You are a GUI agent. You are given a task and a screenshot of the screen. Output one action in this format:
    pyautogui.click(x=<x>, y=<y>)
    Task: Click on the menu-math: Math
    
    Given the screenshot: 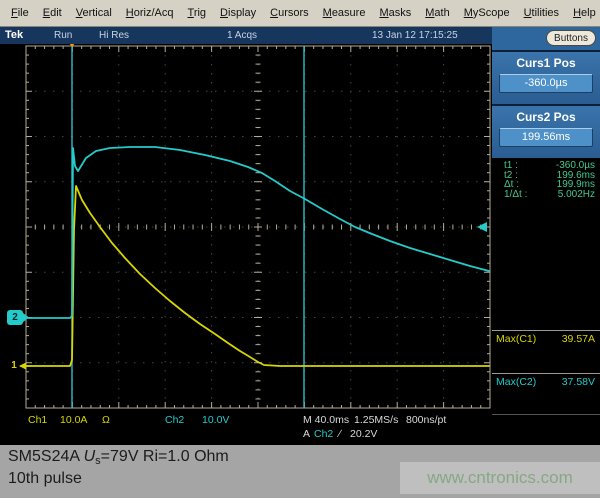 What is the action you would take?
    pyautogui.click(x=437, y=13)
    